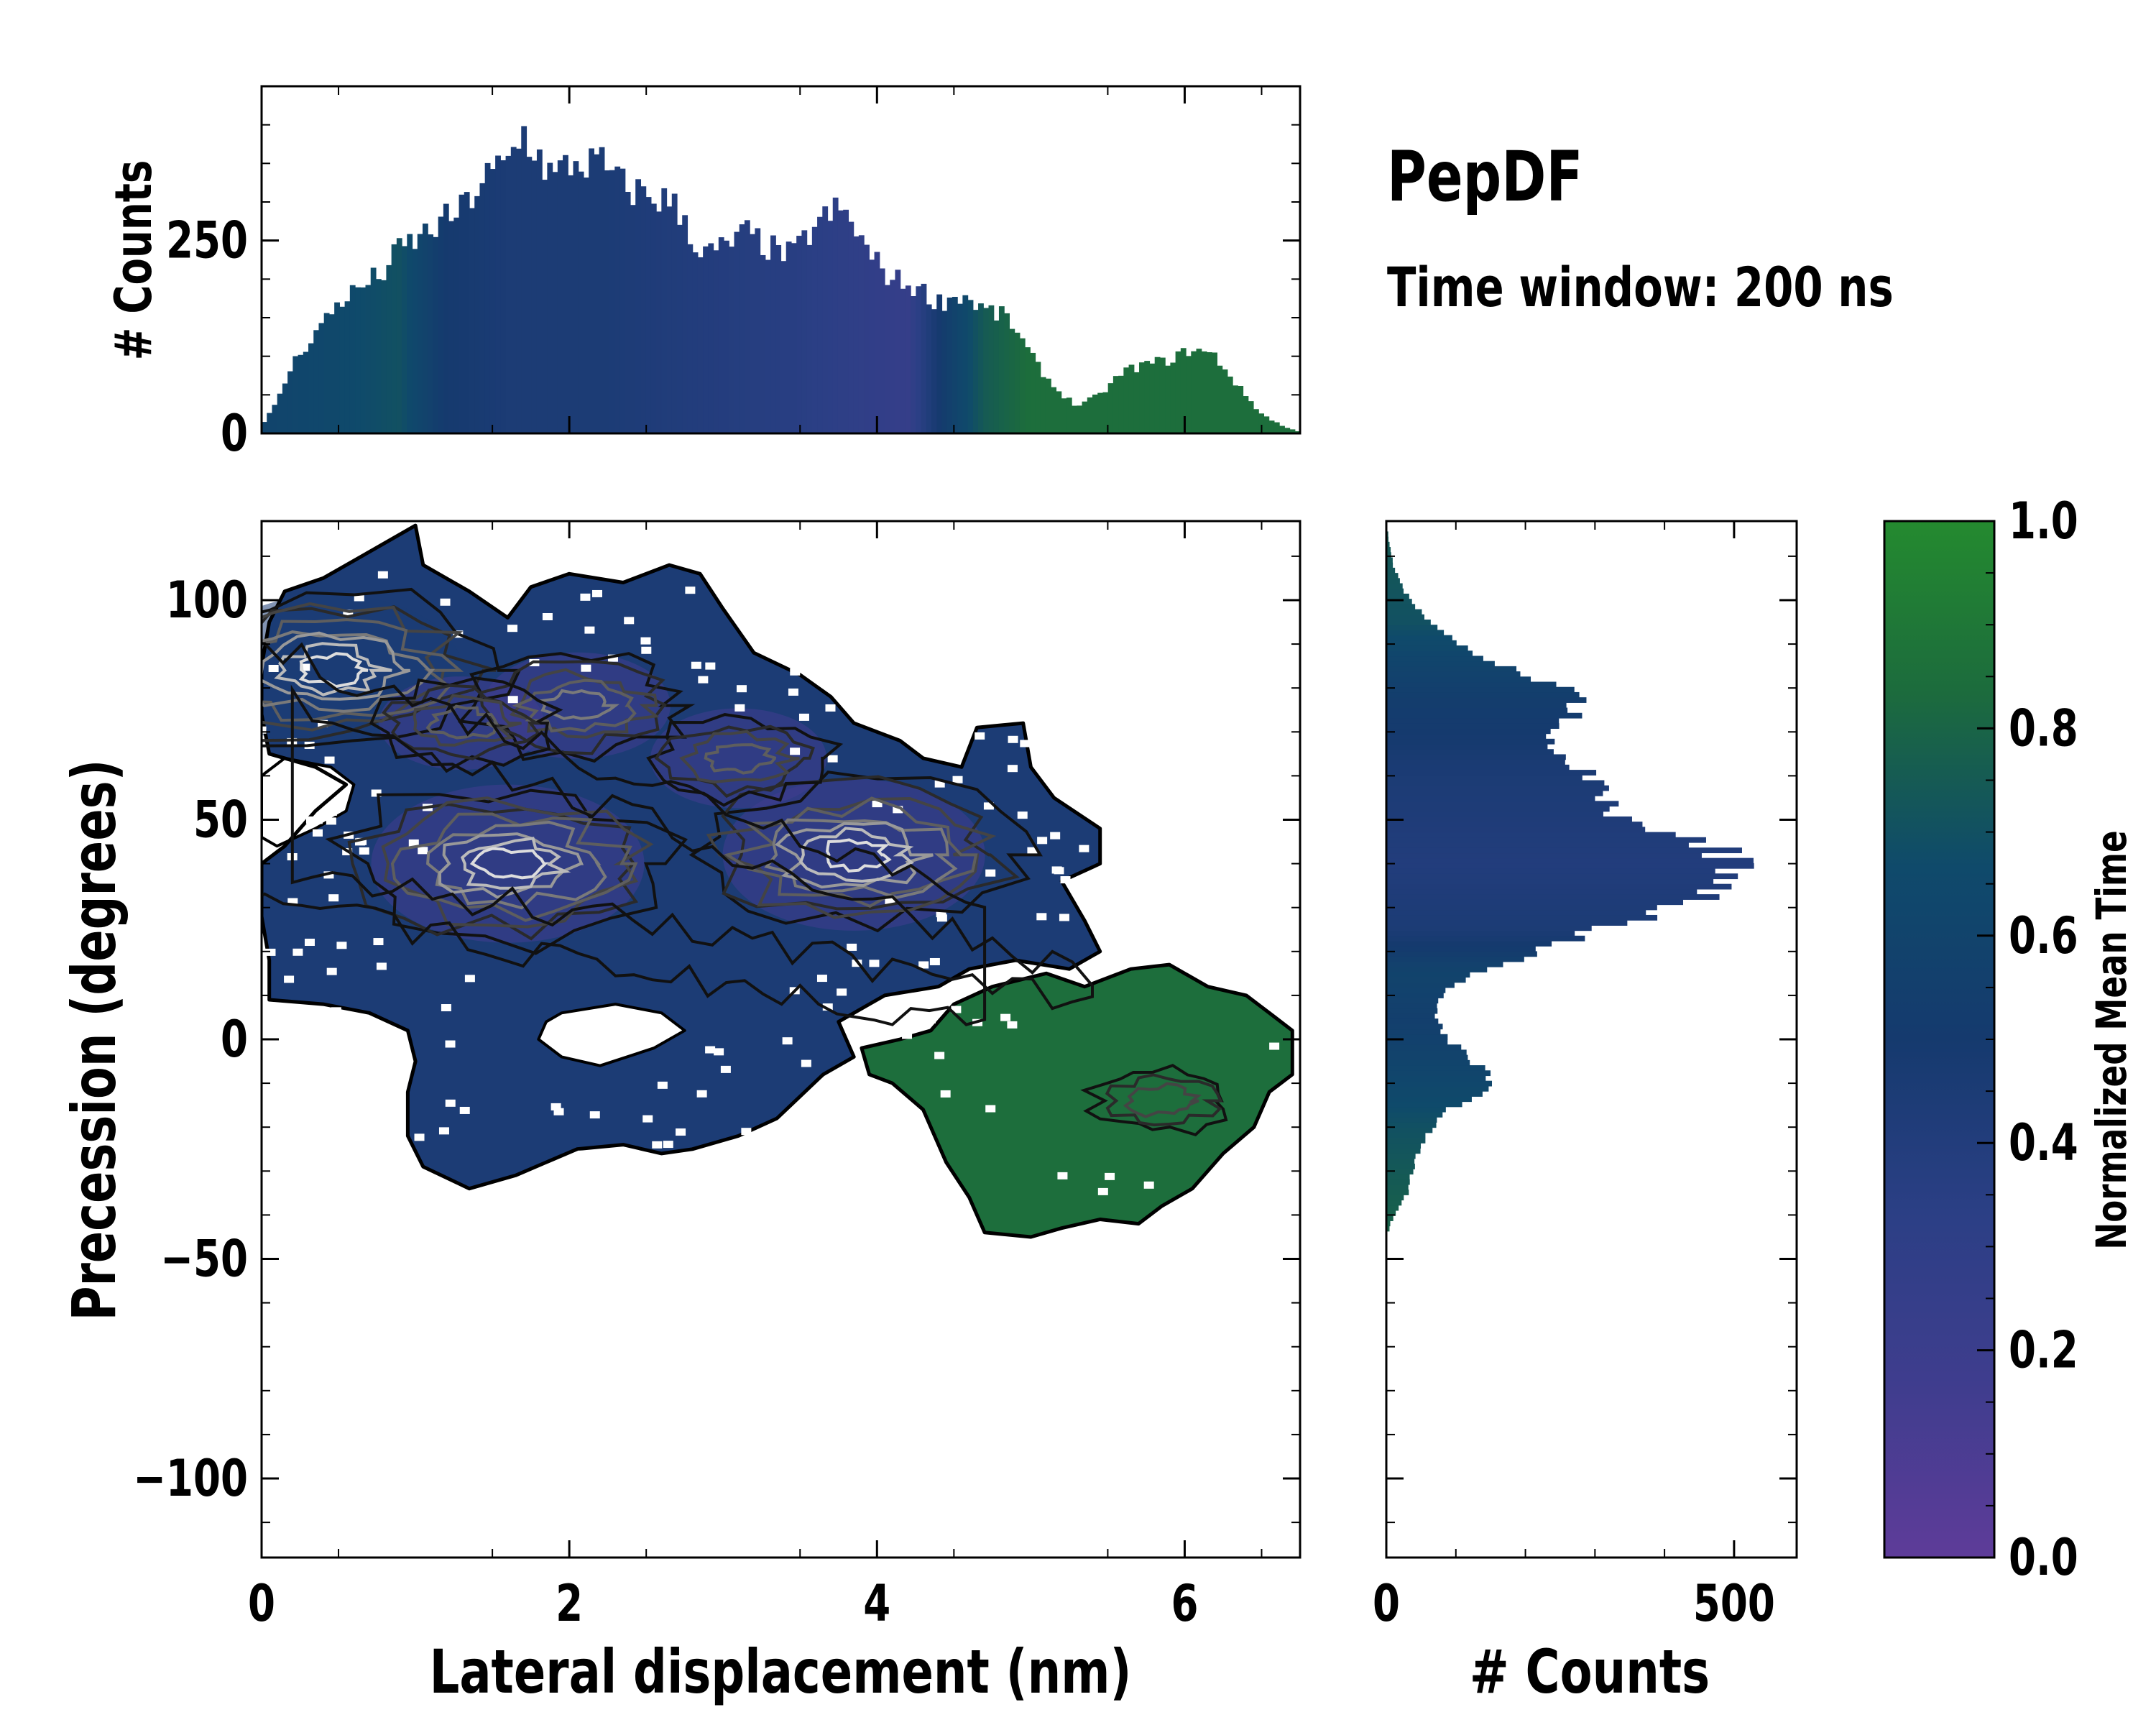 This screenshot has width=2156, height=1725. What do you see at coordinates (1640, 287) in the screenshot?
I see `figure-subtitle: Time window: 200 ns` at bounding box center [1640, 287].